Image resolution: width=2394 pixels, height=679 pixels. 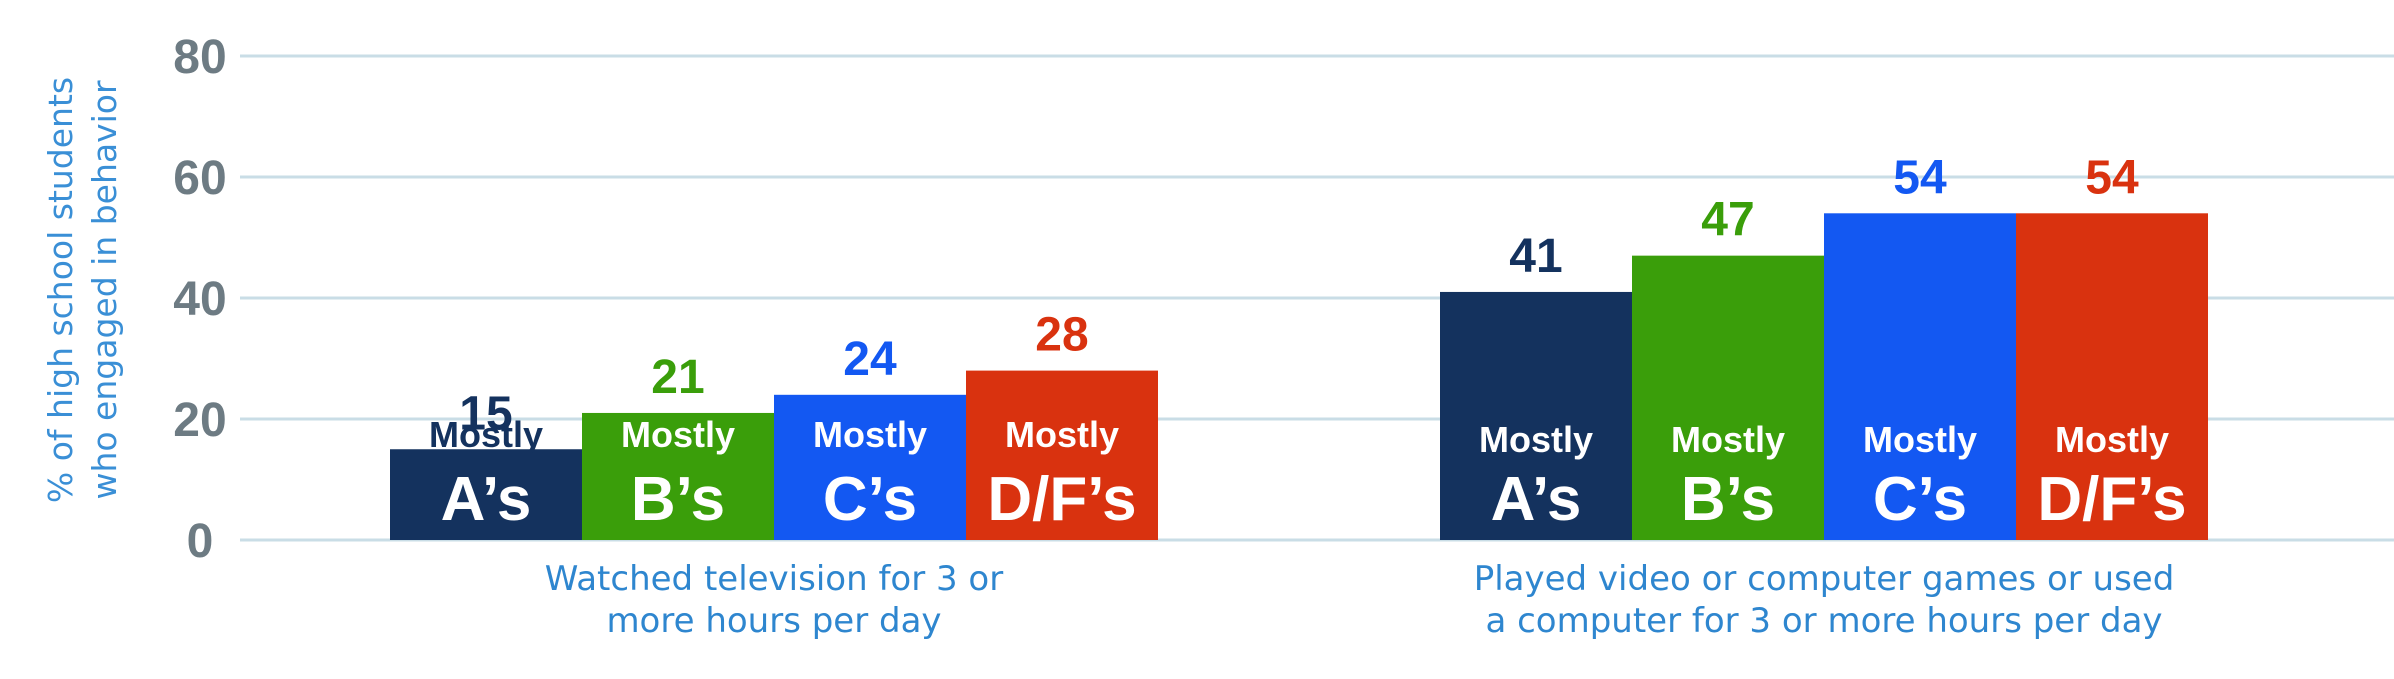 I want to click on y-tick-label: 0, so click(x=200, y=541).